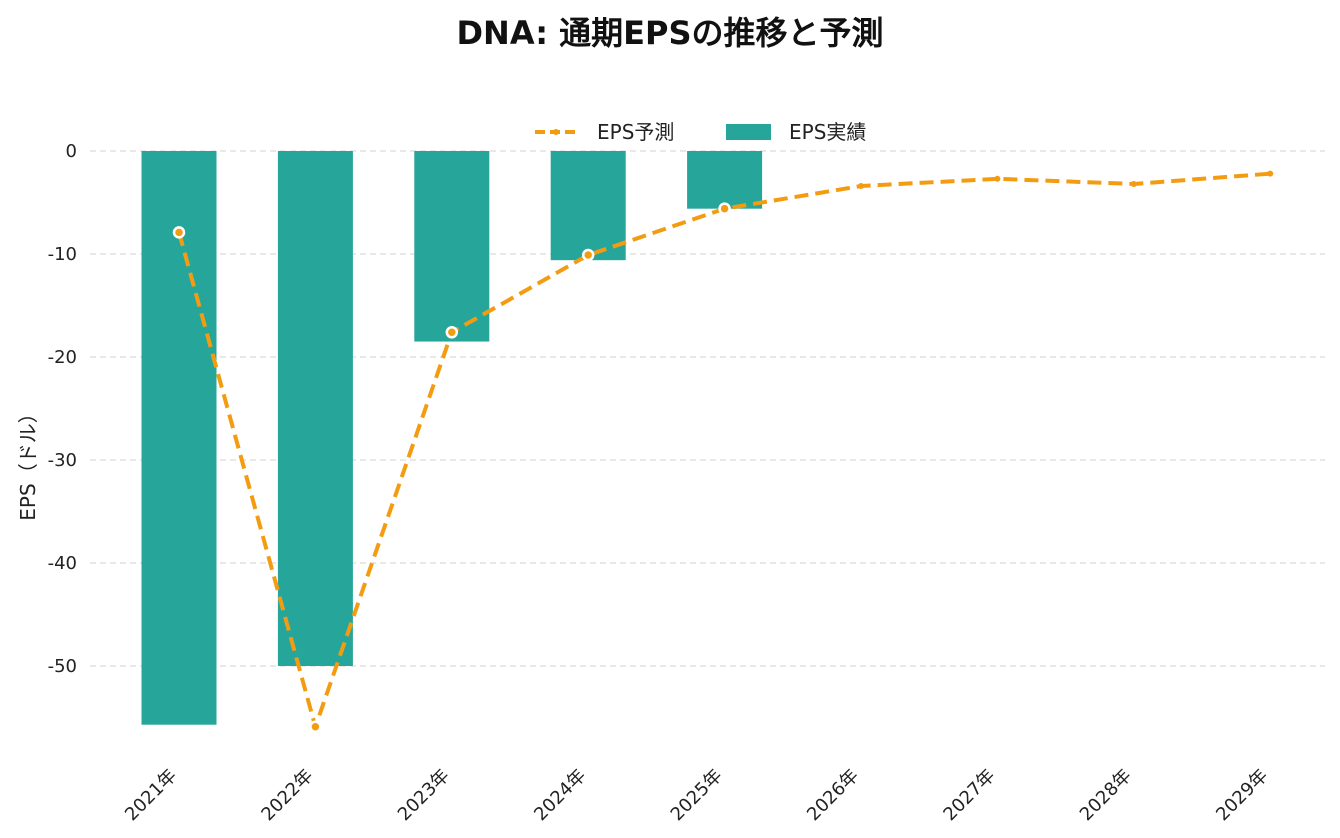  I want to click on x-tick-label: 2023年, so click(424, 795).